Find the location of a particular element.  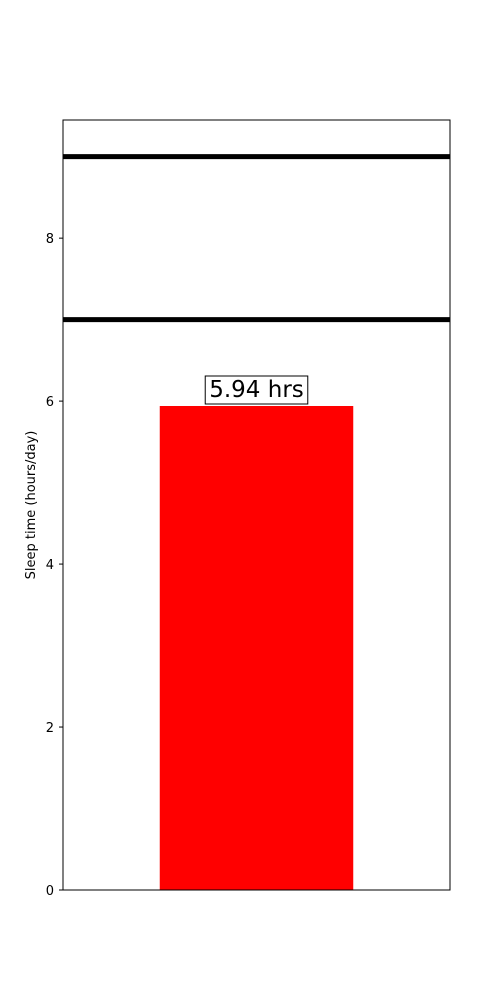

y-tick-label: 6 is located at coordinates (50, 402).